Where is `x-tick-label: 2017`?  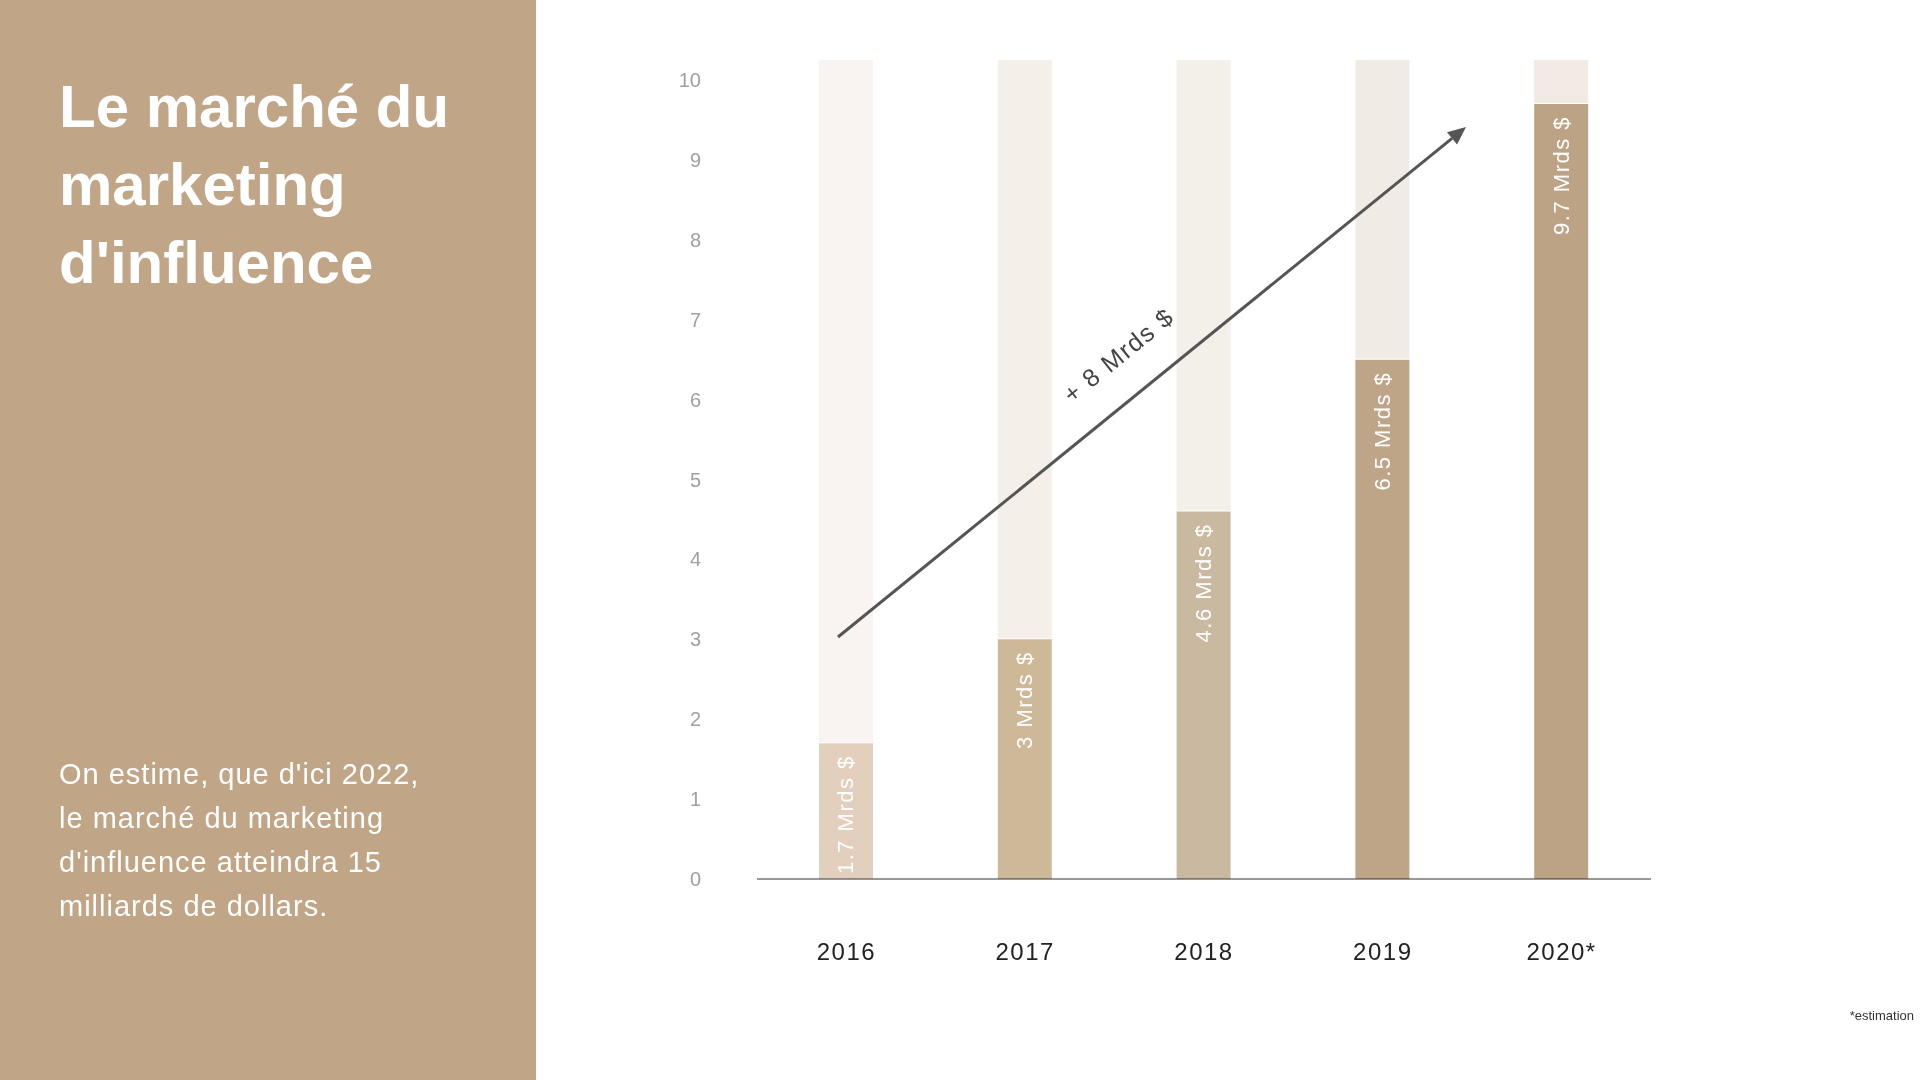
x-tick-label: 2017 is located at coordinates (1025, 952).